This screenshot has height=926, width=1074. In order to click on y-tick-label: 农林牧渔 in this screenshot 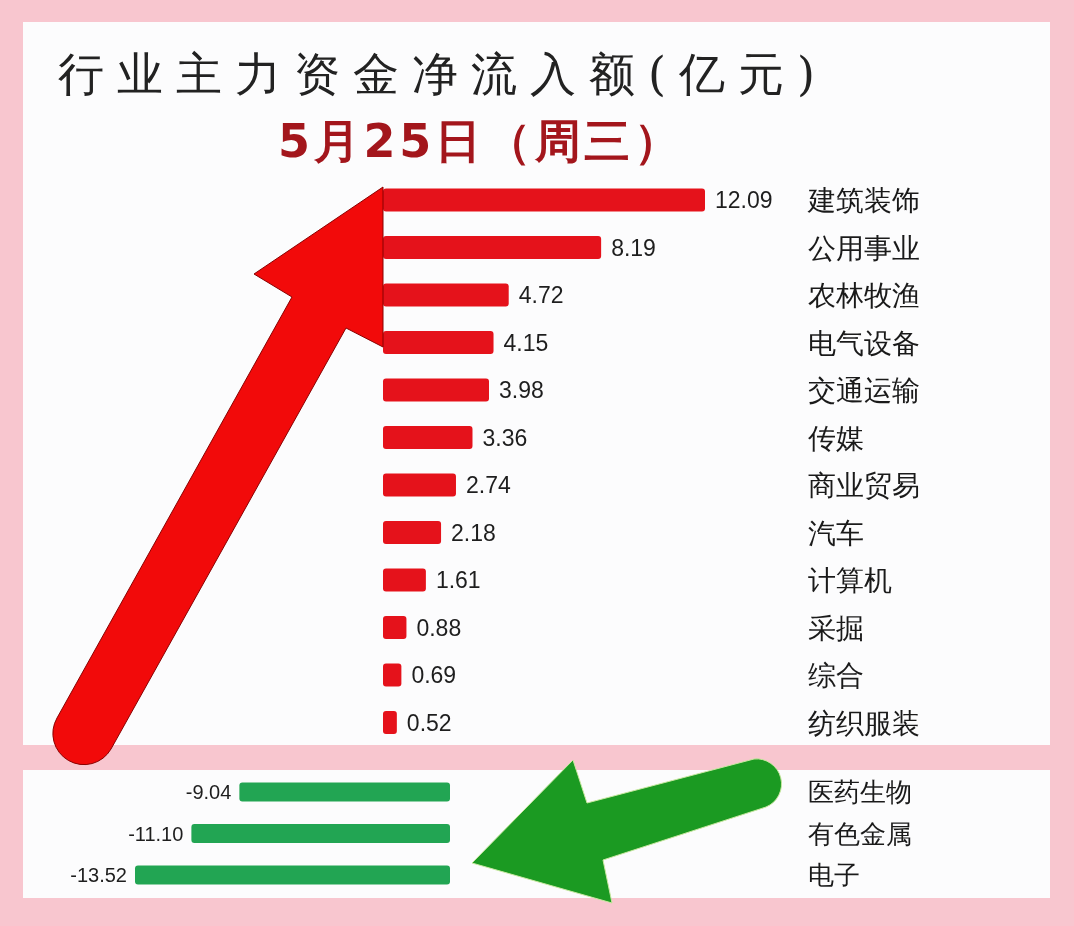, I will do `click(864, 296)`.